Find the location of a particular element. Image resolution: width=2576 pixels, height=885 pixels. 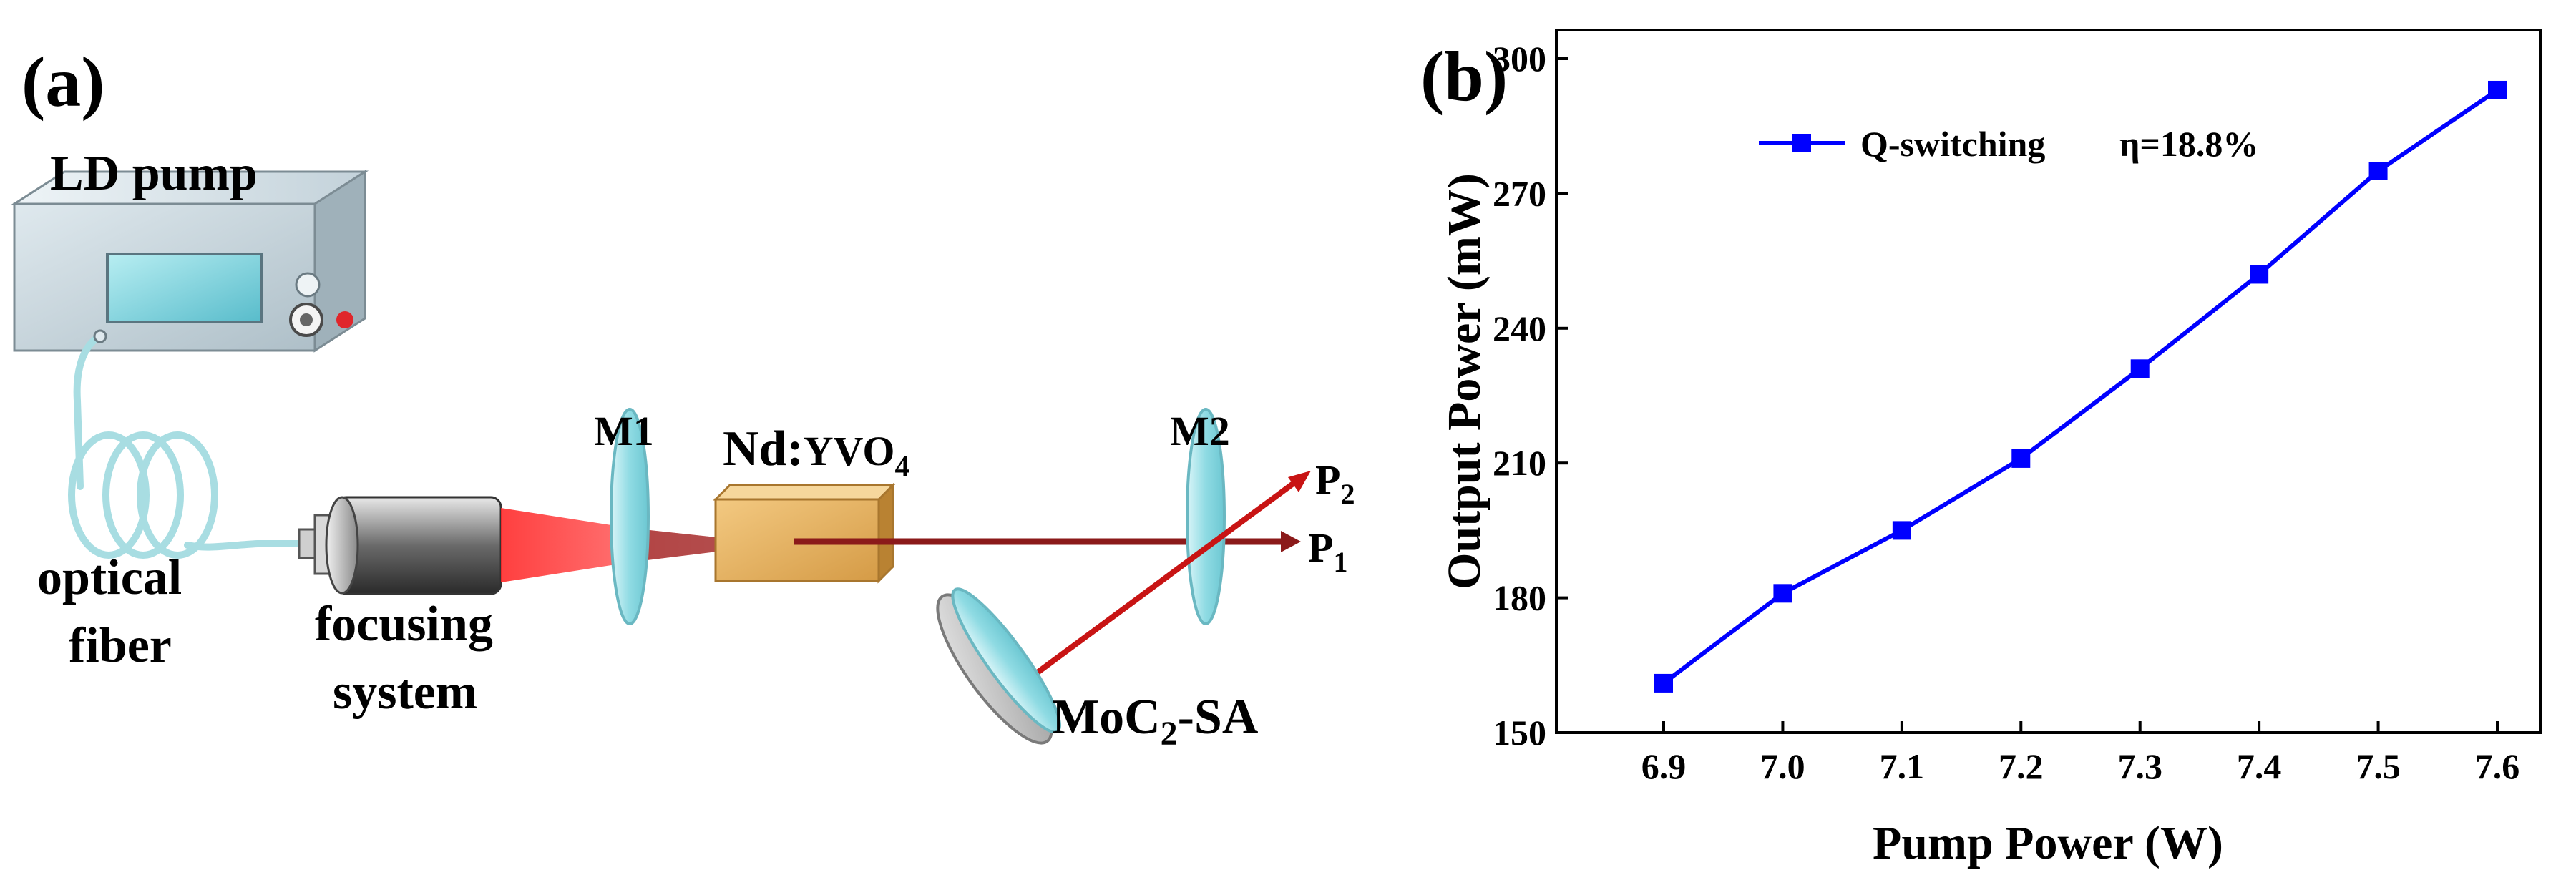

x-tick-label: 7.3 is located at coordinates (2139, 766).